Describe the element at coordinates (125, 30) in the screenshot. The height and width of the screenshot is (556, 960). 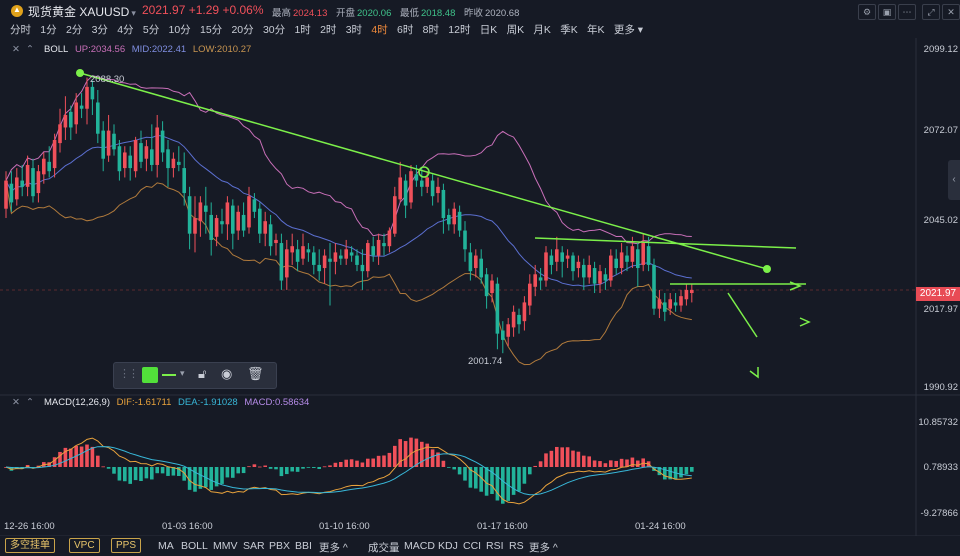
I see `timeframe-4: 4分` at that location.